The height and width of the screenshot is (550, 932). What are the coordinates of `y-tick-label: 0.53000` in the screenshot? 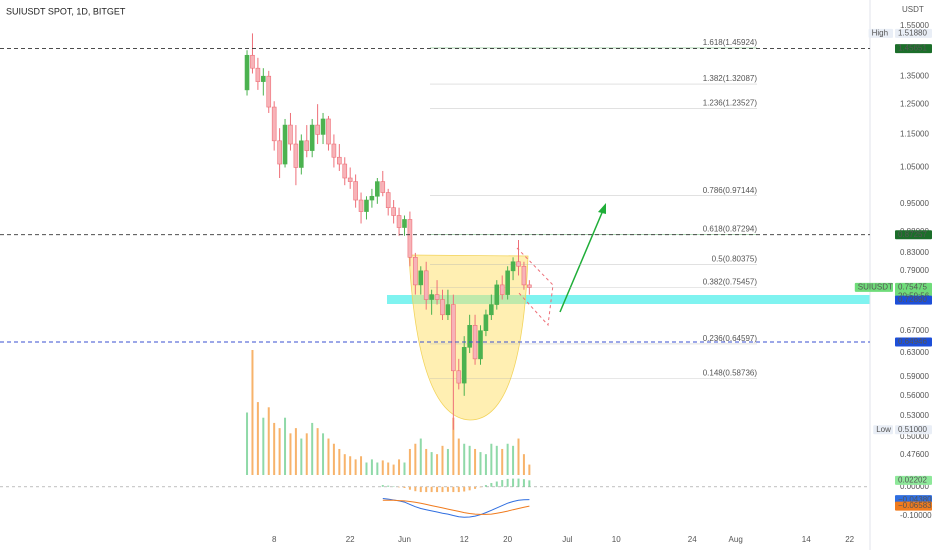 It's located at (914, 415).